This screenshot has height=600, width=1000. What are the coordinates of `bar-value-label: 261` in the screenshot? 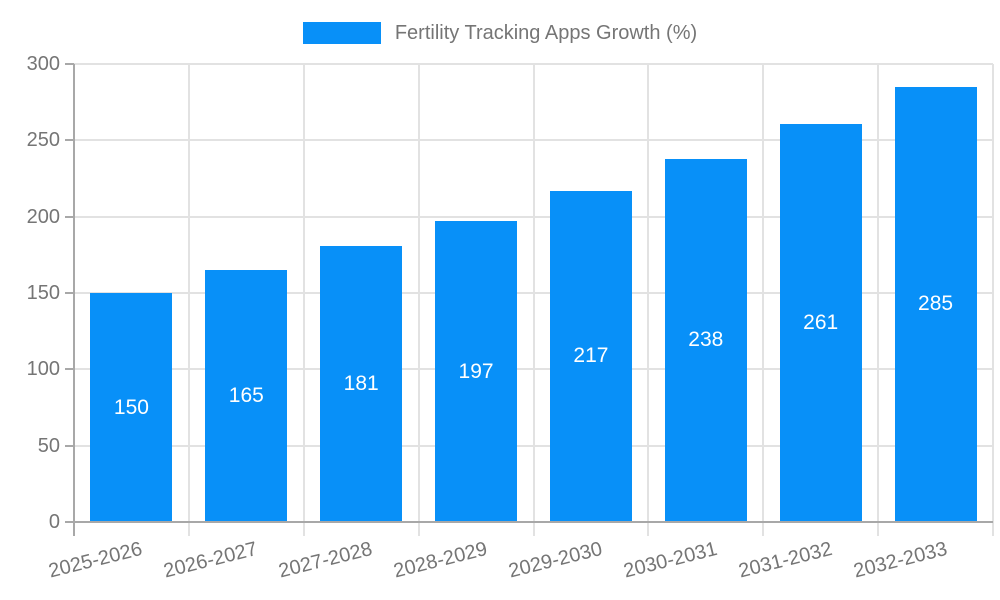 It's located at (821, 322).